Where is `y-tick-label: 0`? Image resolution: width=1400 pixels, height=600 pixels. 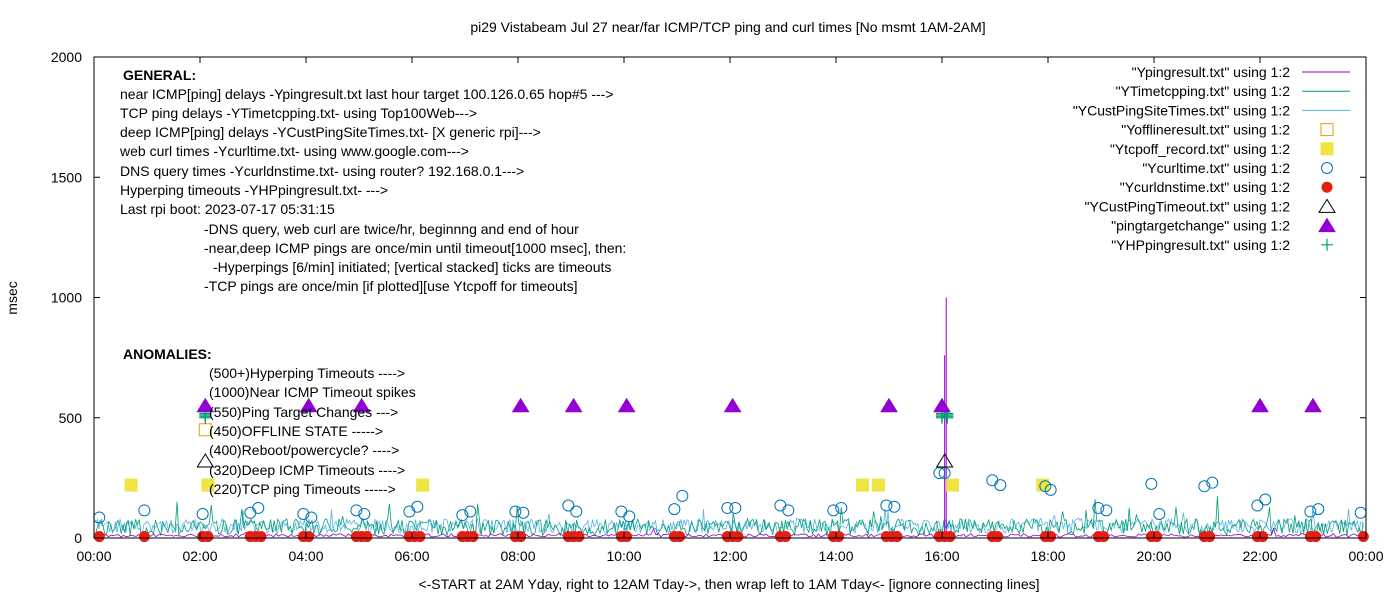 y-tick-label: 0 is located at coordinates (78, 538).